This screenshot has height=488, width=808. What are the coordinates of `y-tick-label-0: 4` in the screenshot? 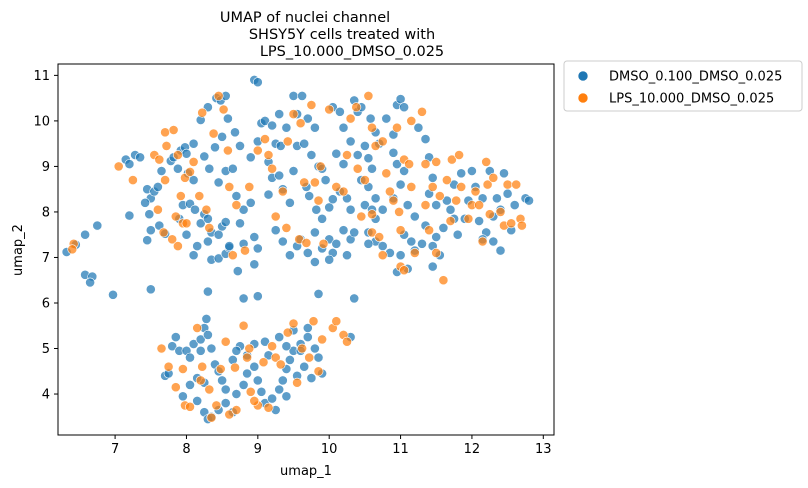 It's located at (46, 395).